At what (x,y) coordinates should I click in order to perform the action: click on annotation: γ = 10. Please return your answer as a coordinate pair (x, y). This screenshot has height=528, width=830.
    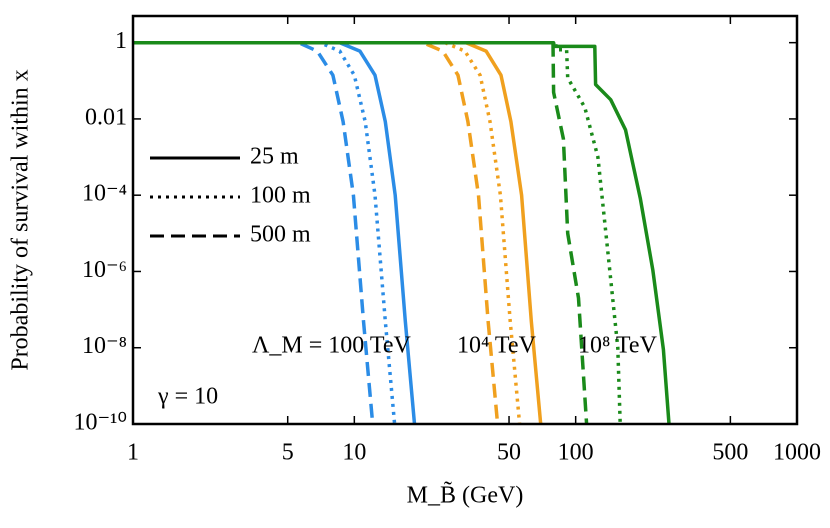
    Looking at the image, I should click on (187, 397).